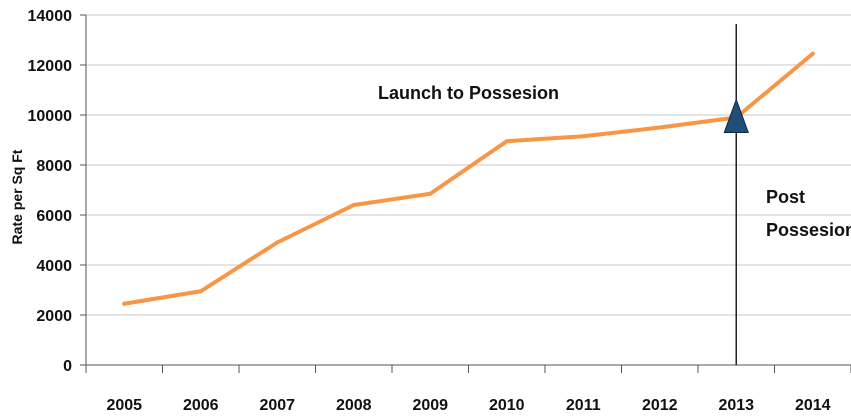  What do you see at coordinates (353, 205) in the screenshot?
I see `data-point-2008` at bounding box center [353, 205].